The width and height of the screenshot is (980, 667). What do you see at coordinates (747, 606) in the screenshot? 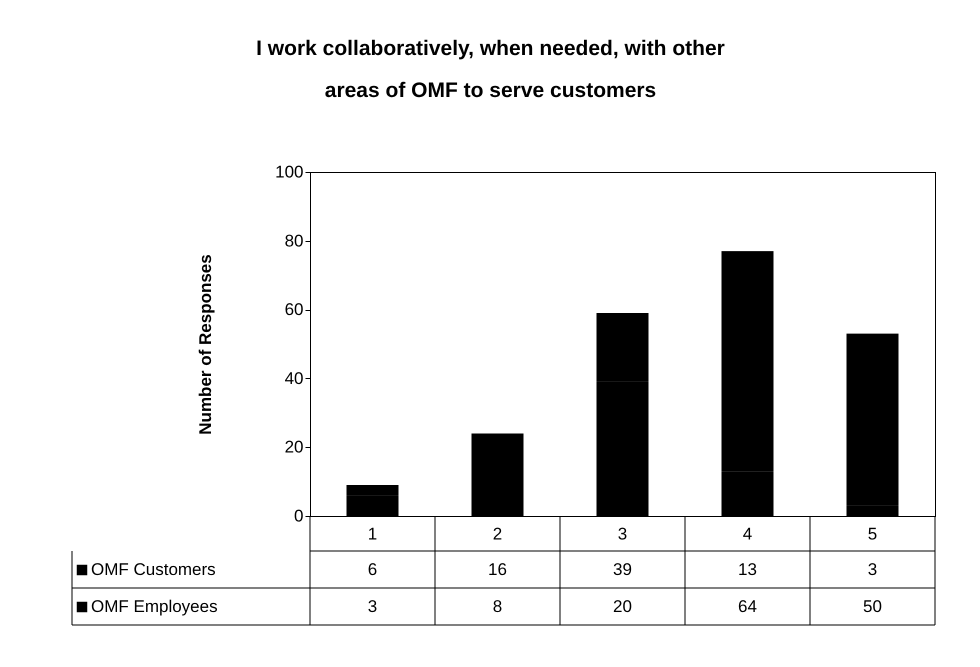
I see `data-label: 64` at bounding box center [747, 606].